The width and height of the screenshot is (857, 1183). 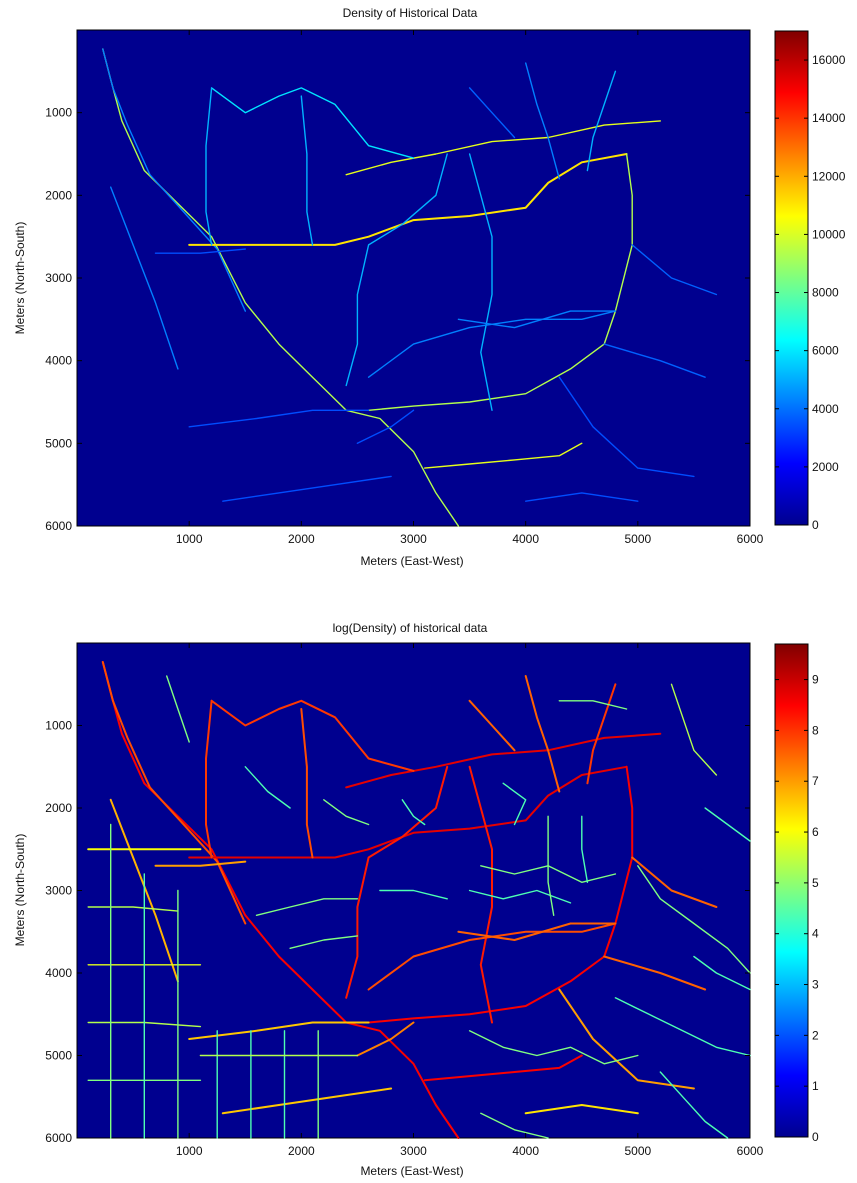 What do you see at coordinates (815, 781) in the screenshot?
I see `colorbar-tick-label: 7` at bounding box center [815, 781].